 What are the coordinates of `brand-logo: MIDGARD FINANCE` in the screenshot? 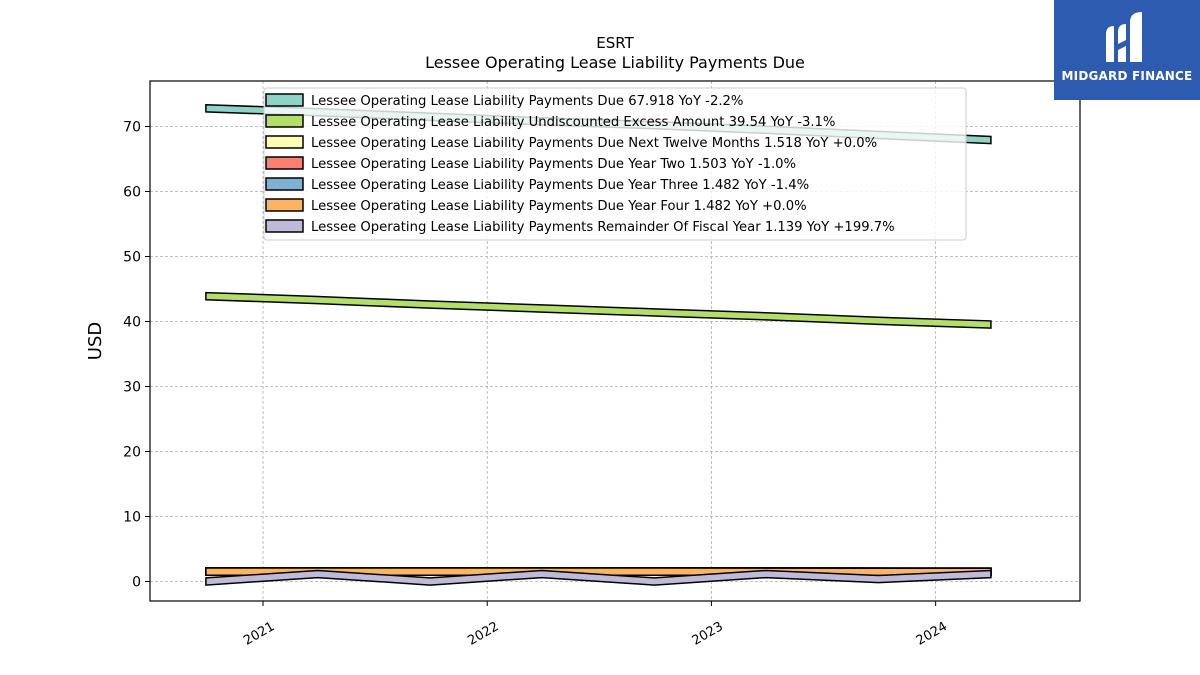 It's located at (1127, 50).